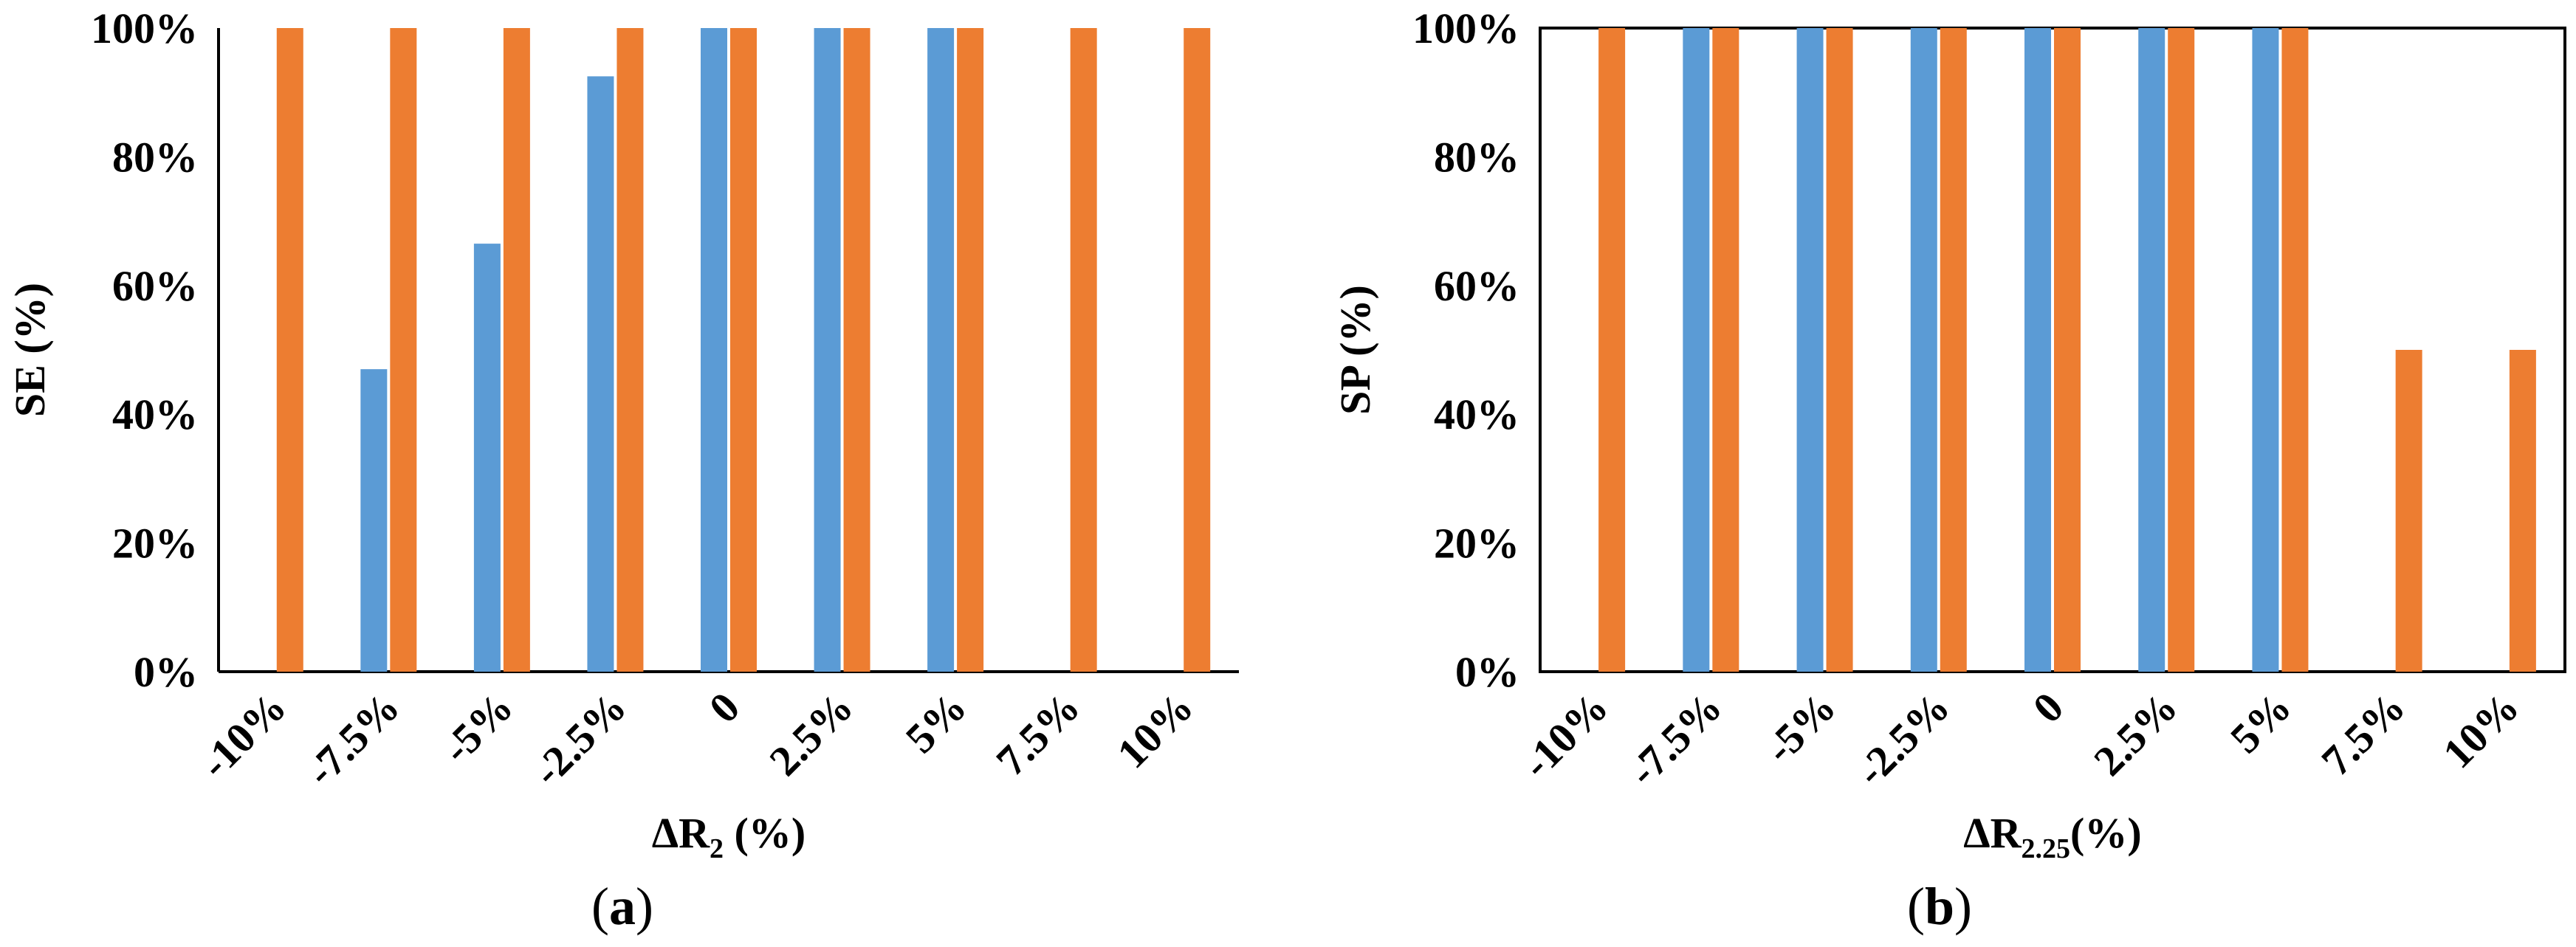  What do you see at coordinates (30, 350) in the screenshot?
I see `y-axis-title: SE (%)` at bounding box center [30, 350].